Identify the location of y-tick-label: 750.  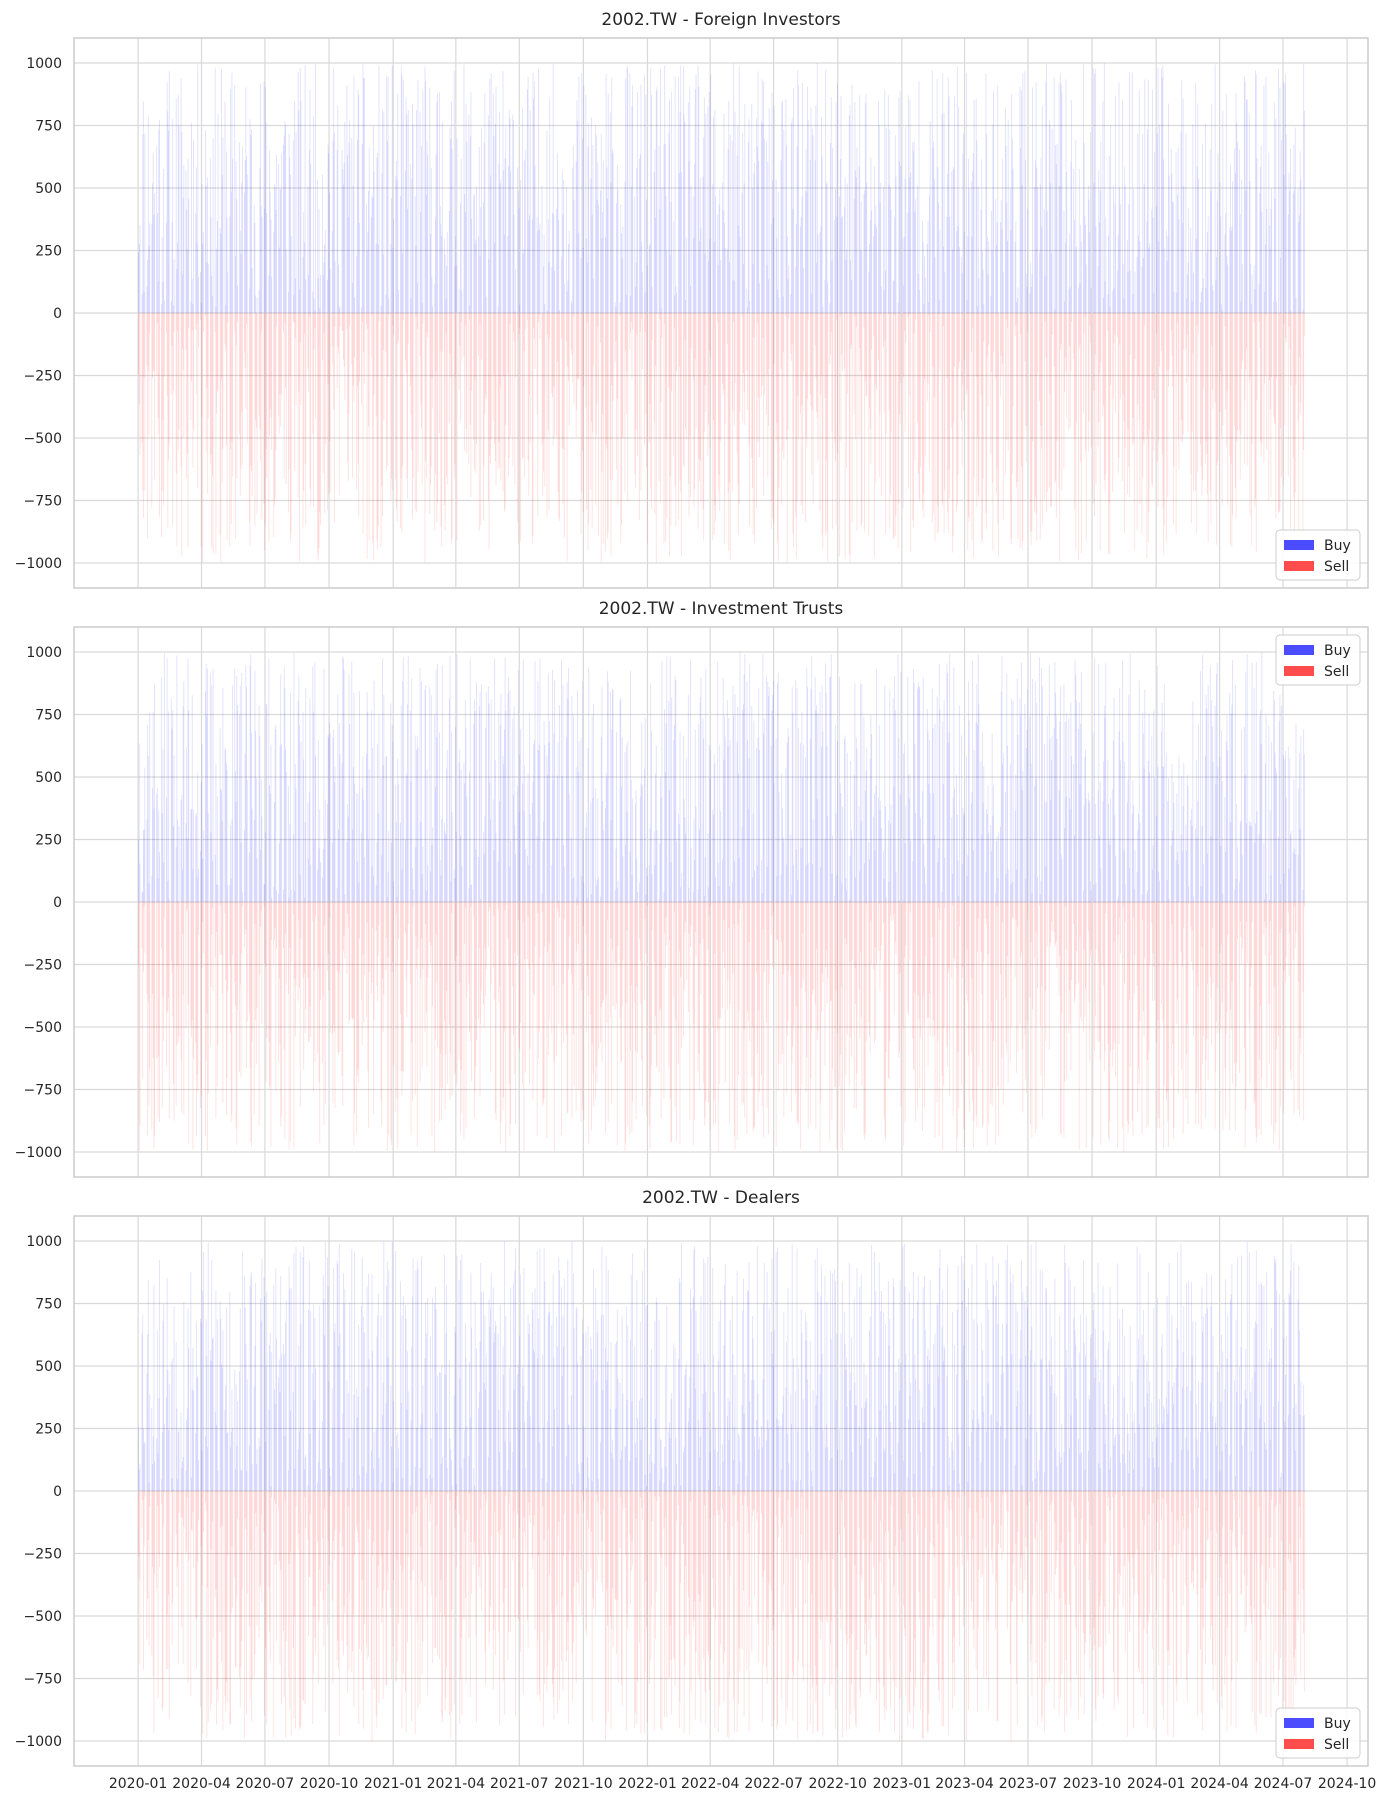
(48, 716).